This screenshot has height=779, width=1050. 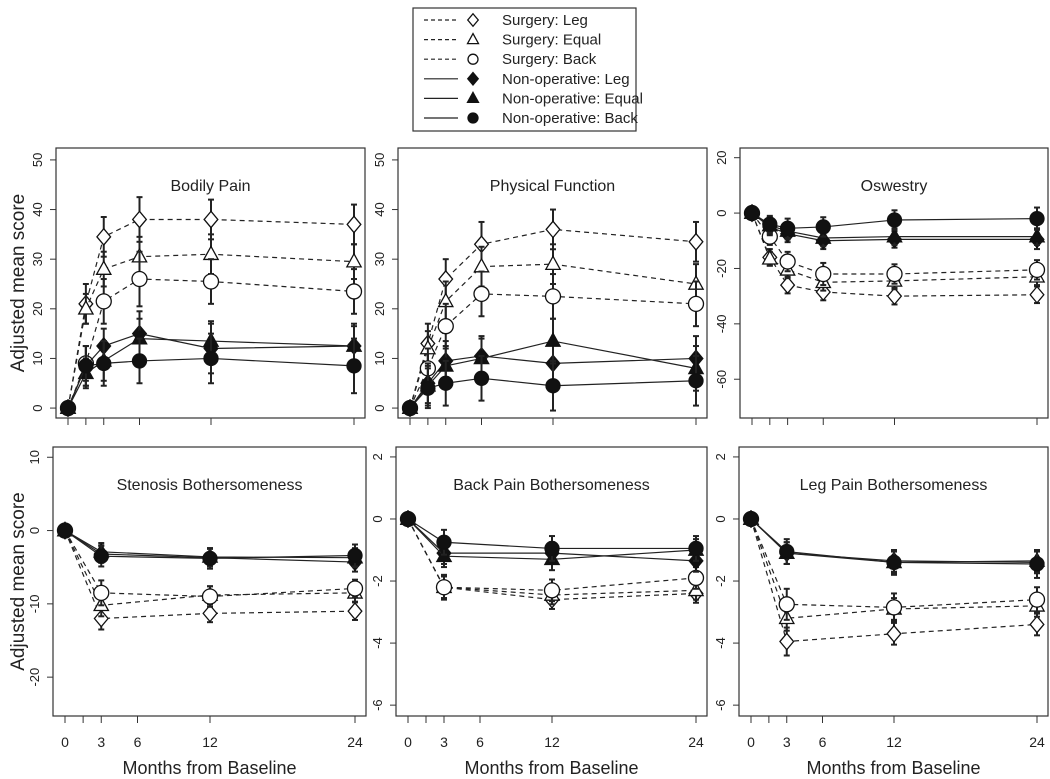 What do you see at coordinates (721, 268) in the screenshot?
I see `y-tick-label: -20` at bounding box center [721, 268].